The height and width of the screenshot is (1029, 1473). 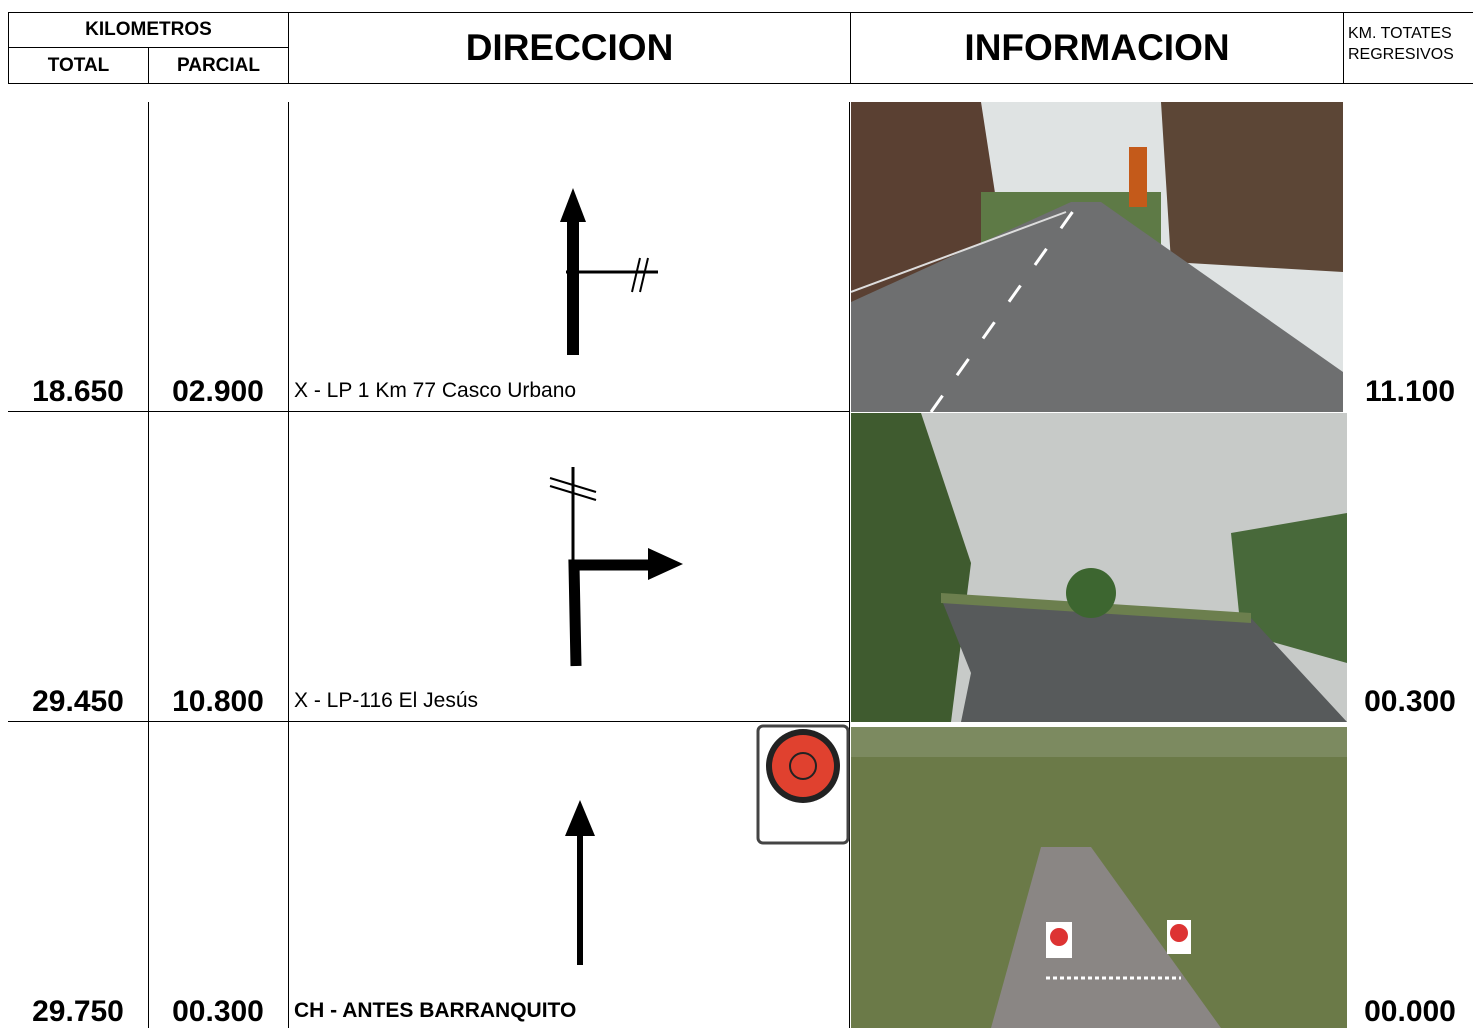 I want to click on header-regresivos: KM. TOTATES REGRESIVOS, so click(x=1408, y=48).